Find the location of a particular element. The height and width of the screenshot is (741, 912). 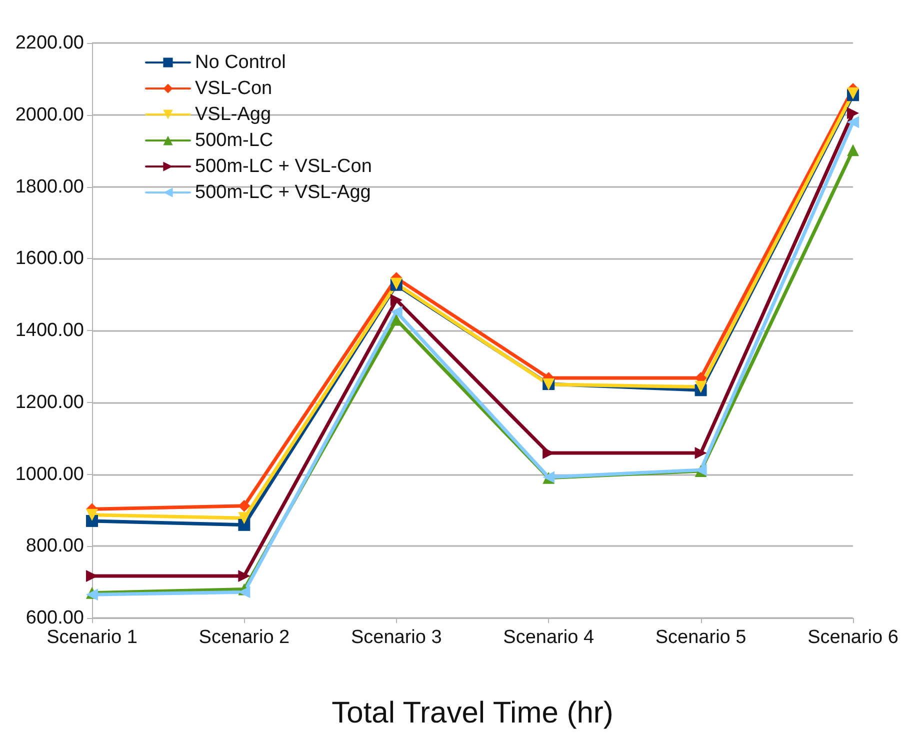

x-tick-label: Scenario 4 is located at coordinates (548, 637).